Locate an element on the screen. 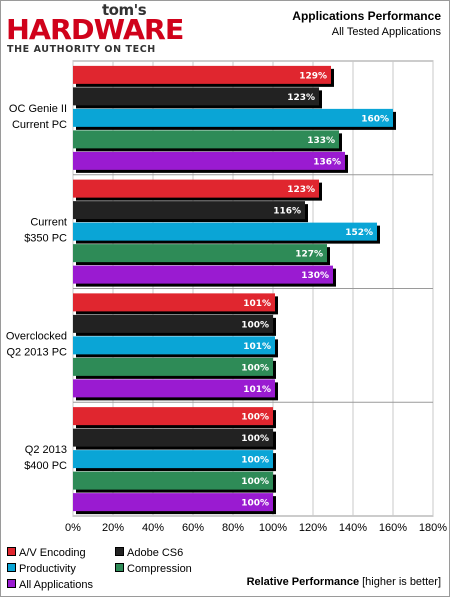  group-label: Overclocked is located at coordinates (36, 336).